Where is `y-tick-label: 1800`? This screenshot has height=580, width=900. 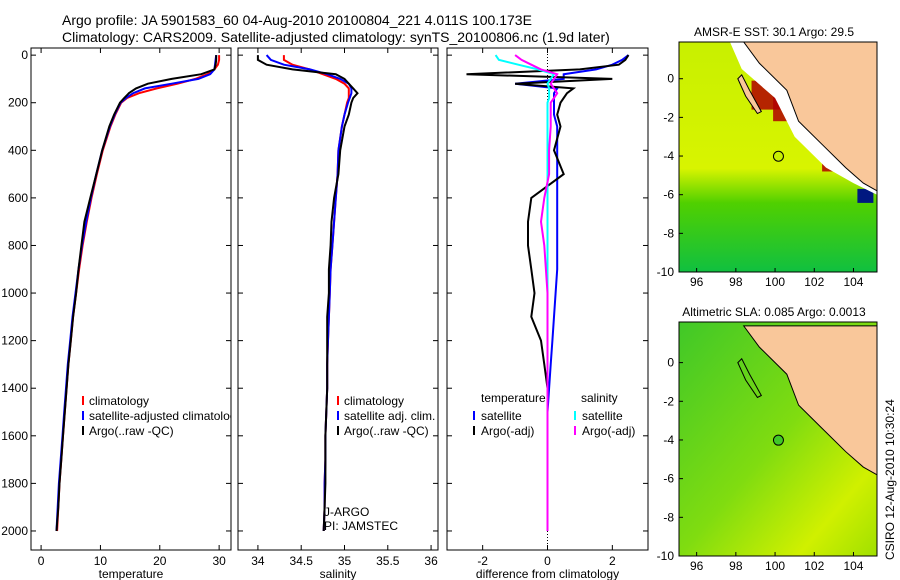 y-tick-label: 1800 is located at coordinates (14, 483).